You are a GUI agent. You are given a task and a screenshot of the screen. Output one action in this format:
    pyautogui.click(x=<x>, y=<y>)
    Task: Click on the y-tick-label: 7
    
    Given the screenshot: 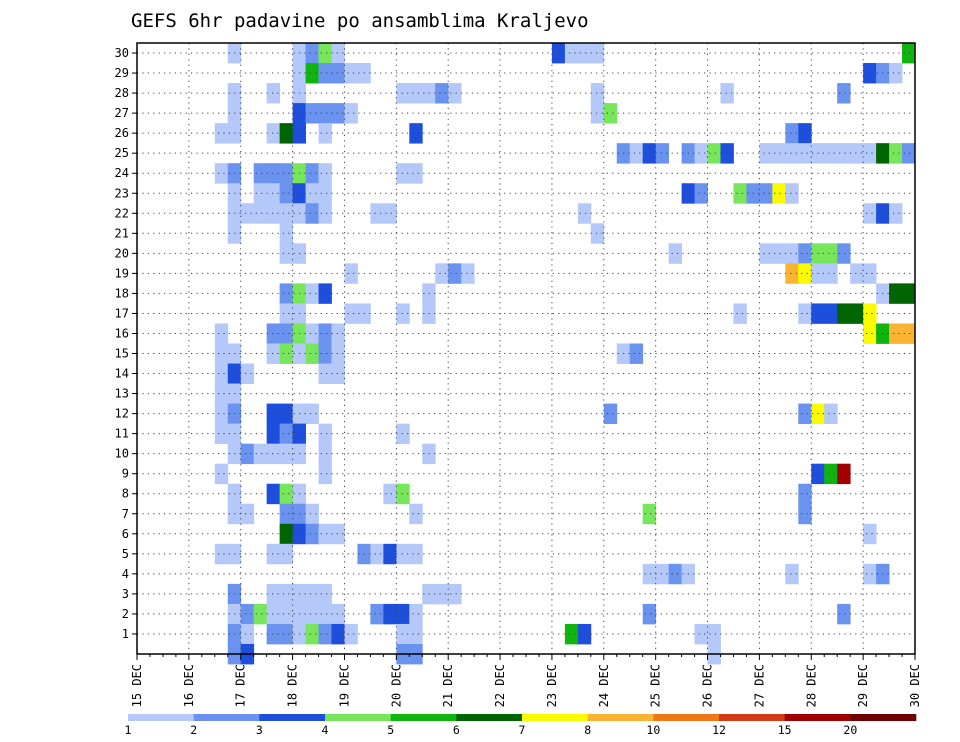 What is the action you would take?
    pyautogui.click(x=125, y=514)
    